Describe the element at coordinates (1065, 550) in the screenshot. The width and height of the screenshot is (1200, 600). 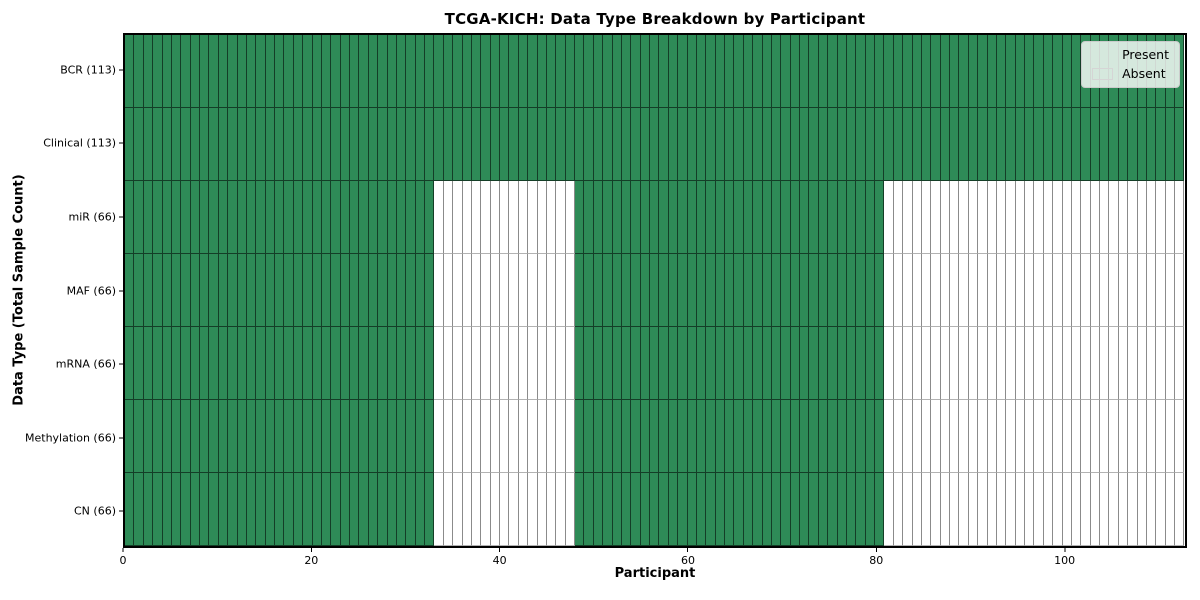
I see `x-tickmark` at that location.